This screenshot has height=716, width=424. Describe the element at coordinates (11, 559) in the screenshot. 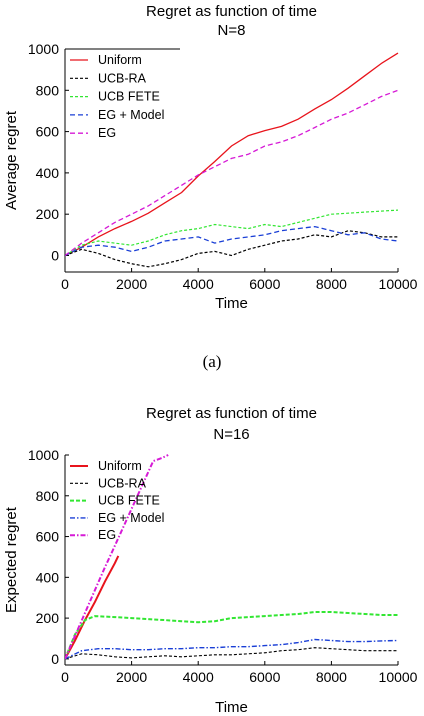

I see `y-axis-label: Expected regret` at that location.